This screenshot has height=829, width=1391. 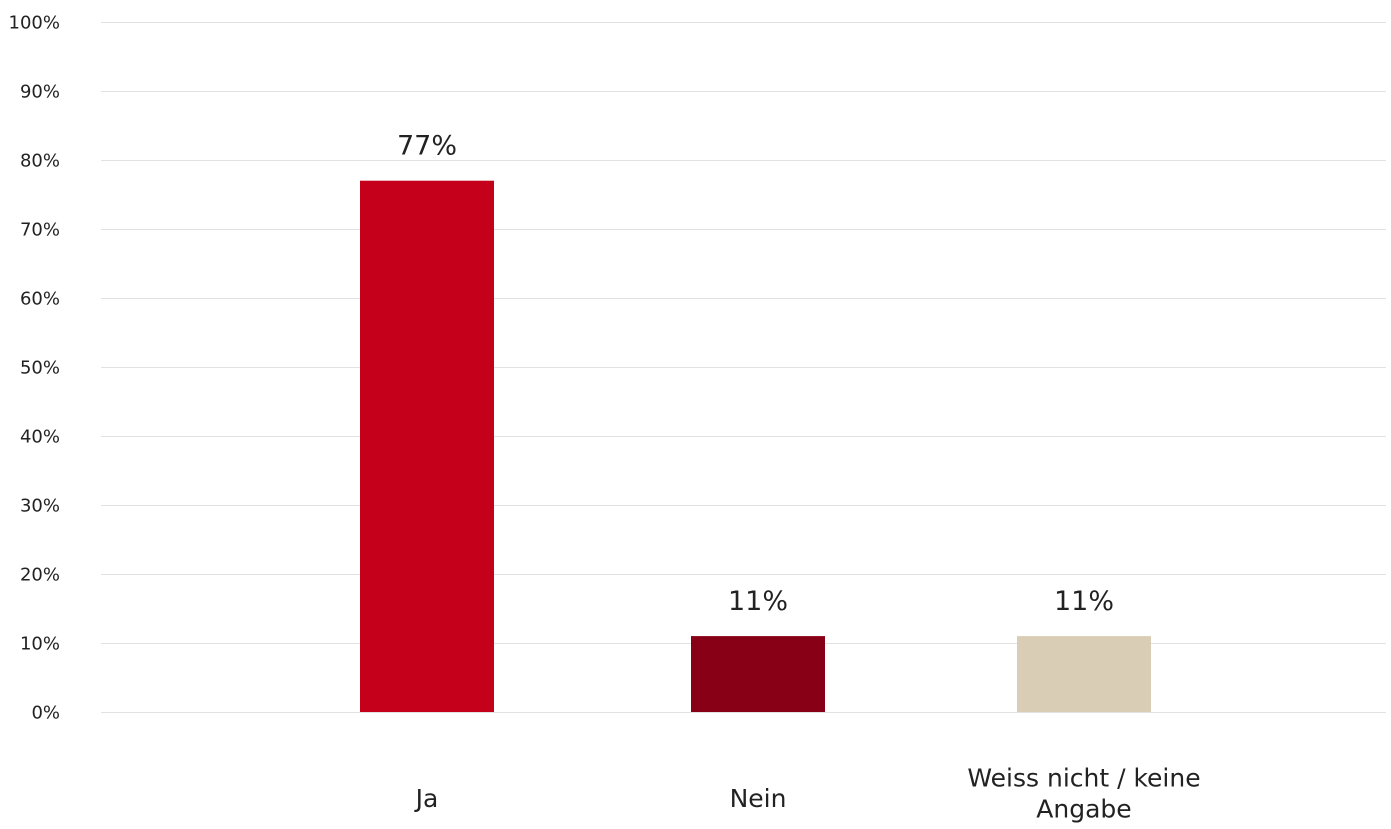 I want to click on category-label: Nein, so click(x=758, y=798).